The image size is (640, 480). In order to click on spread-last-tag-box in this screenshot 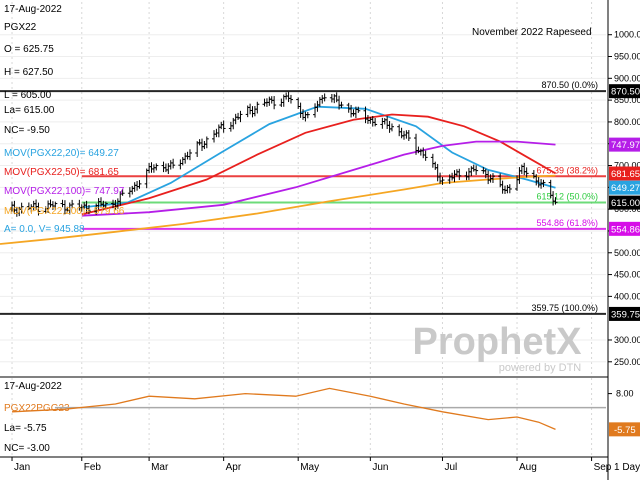, I will do `click(624, 429)`.